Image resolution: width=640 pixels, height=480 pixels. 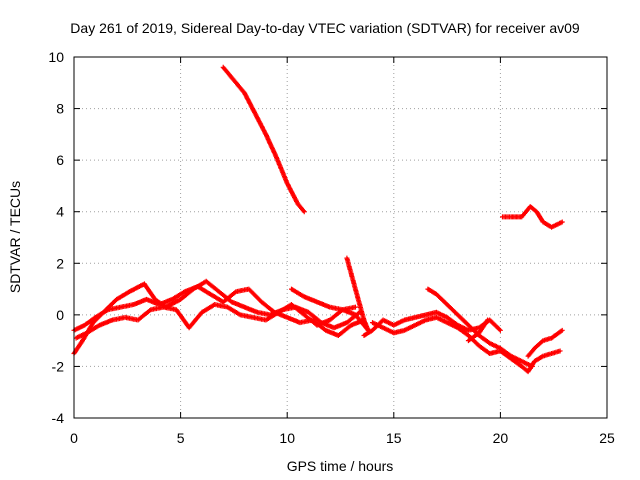 I want to click on x-tick-label: 15, so click(x=394, y=438).